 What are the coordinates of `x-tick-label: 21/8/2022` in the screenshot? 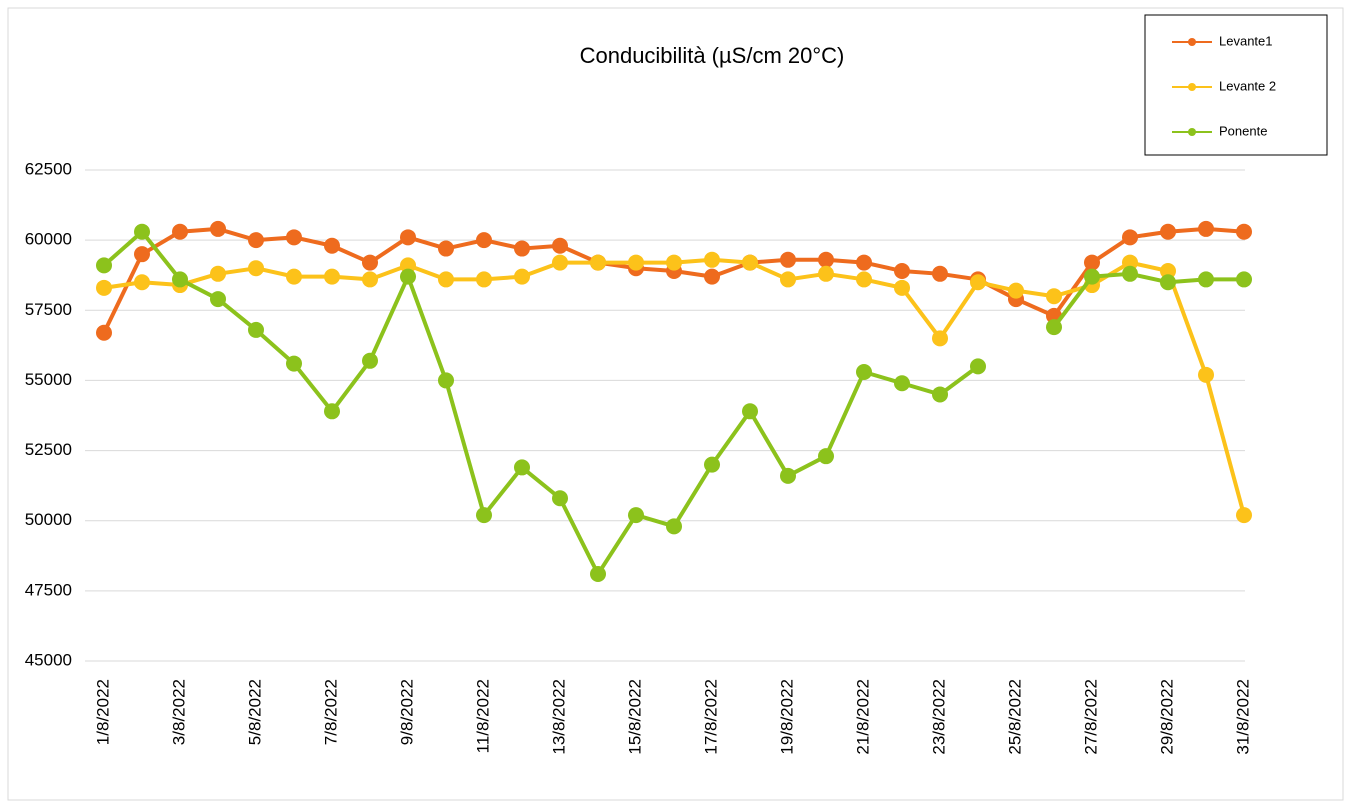 It's located at (862, 717).